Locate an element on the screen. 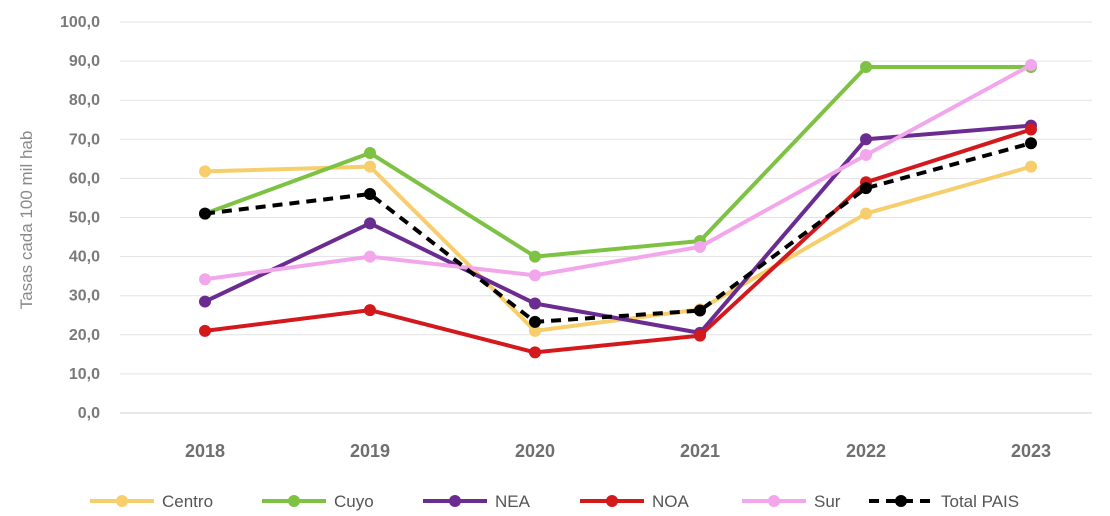  x-tick-label: 2023 is located at coordinates (1031, 451).